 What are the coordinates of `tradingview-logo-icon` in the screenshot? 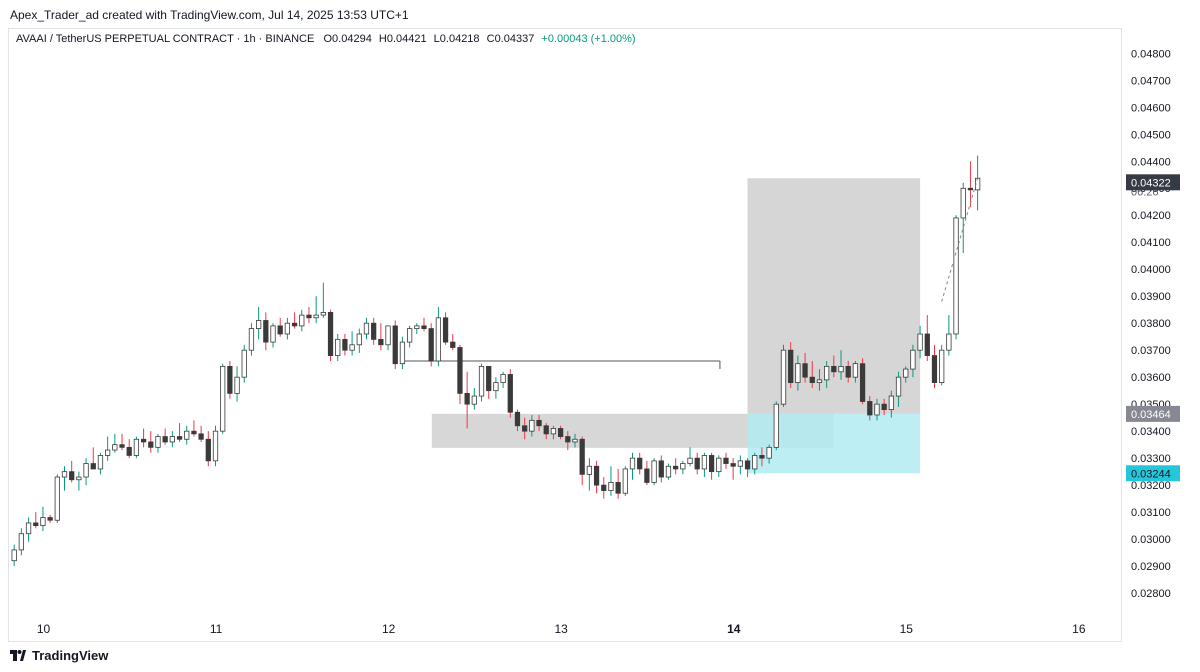 It's located at (18, 655).